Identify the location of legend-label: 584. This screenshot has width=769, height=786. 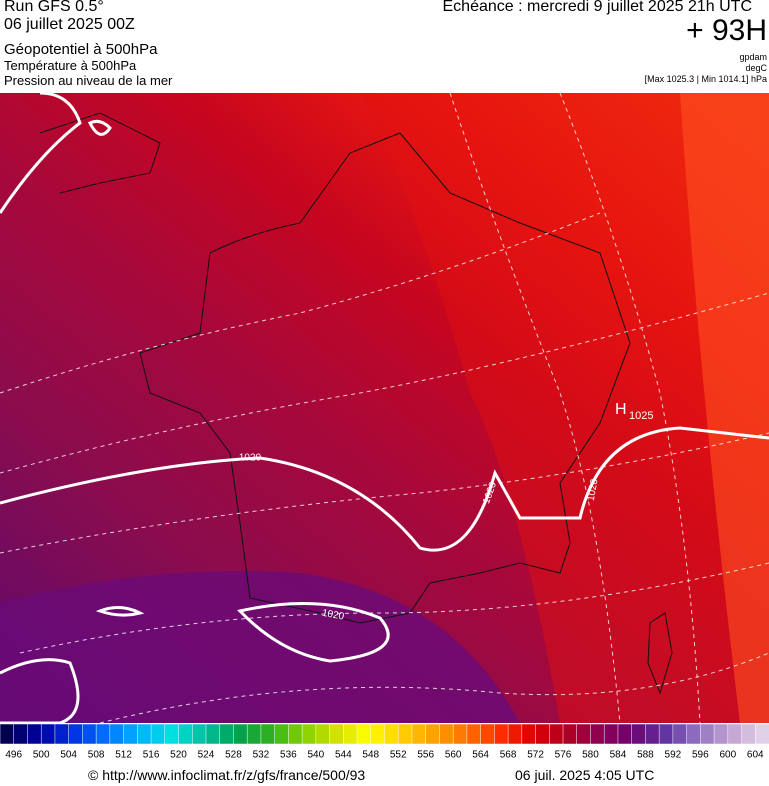
(618, 755).